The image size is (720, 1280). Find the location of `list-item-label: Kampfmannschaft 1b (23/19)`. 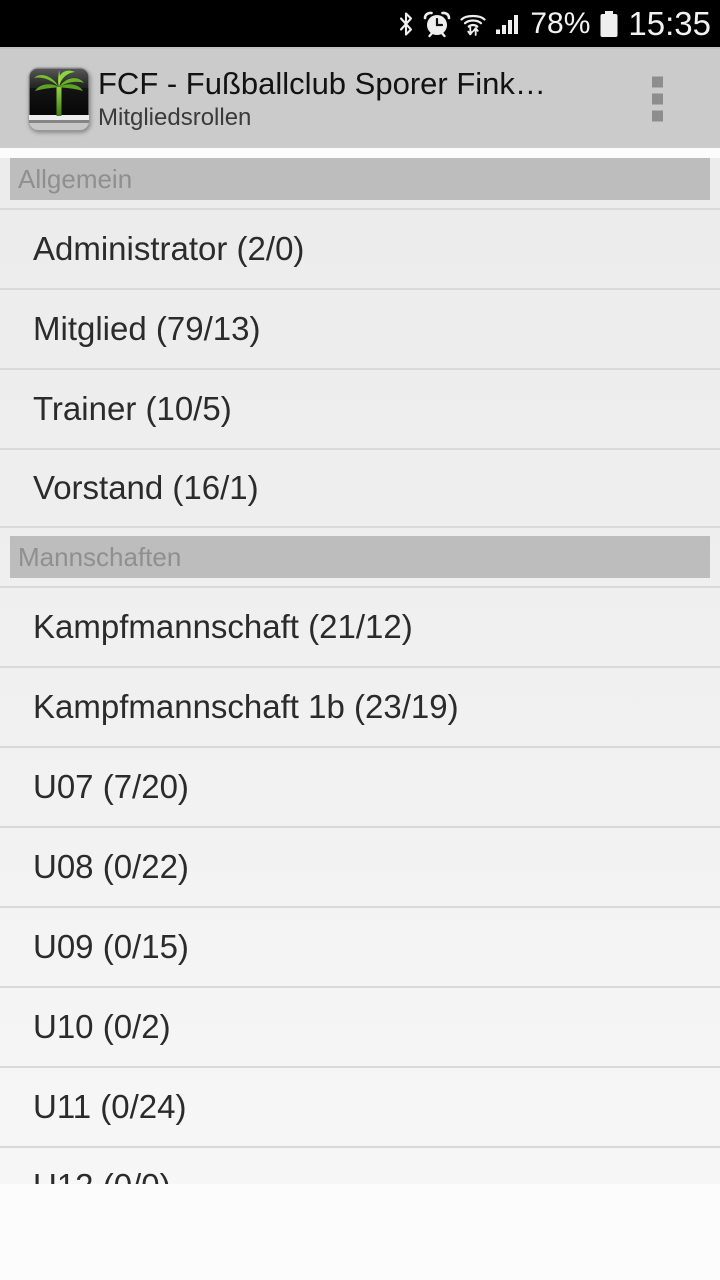

list-item-label: Kampfmannschaft 1b (23/19) is located at coordinates (246, 706).